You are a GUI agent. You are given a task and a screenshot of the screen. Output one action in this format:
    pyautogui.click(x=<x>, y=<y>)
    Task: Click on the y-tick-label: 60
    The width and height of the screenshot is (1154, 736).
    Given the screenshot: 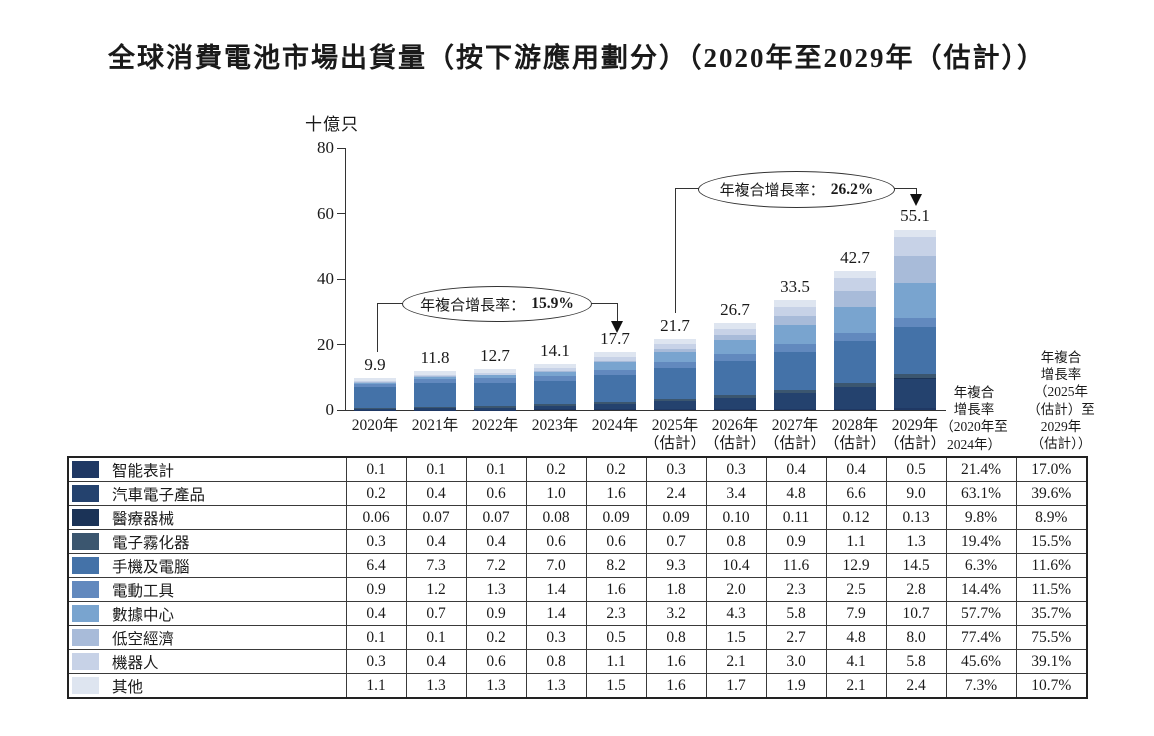 What is the action you would take?
    pyautogui.click(x=325, y=213)
    